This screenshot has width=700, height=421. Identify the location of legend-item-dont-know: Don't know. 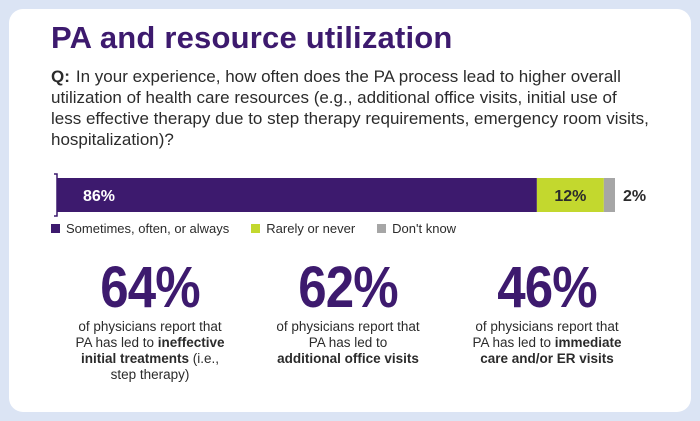
(416, 228).